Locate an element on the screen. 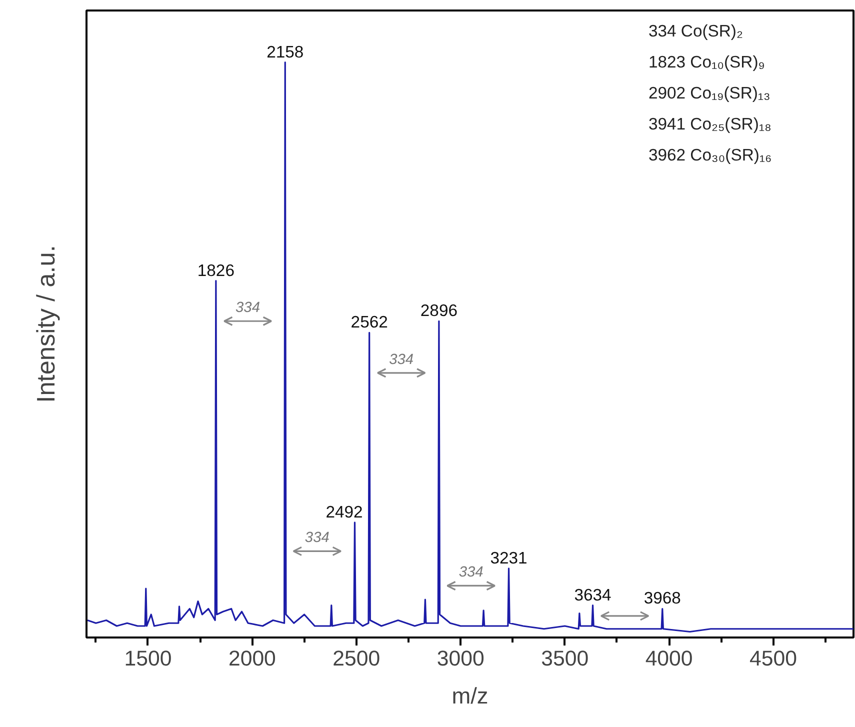 Image resolution: width=855 pixels, height=727 pixels. x-tick-label: 3000 is located at coordinates (460, 658).